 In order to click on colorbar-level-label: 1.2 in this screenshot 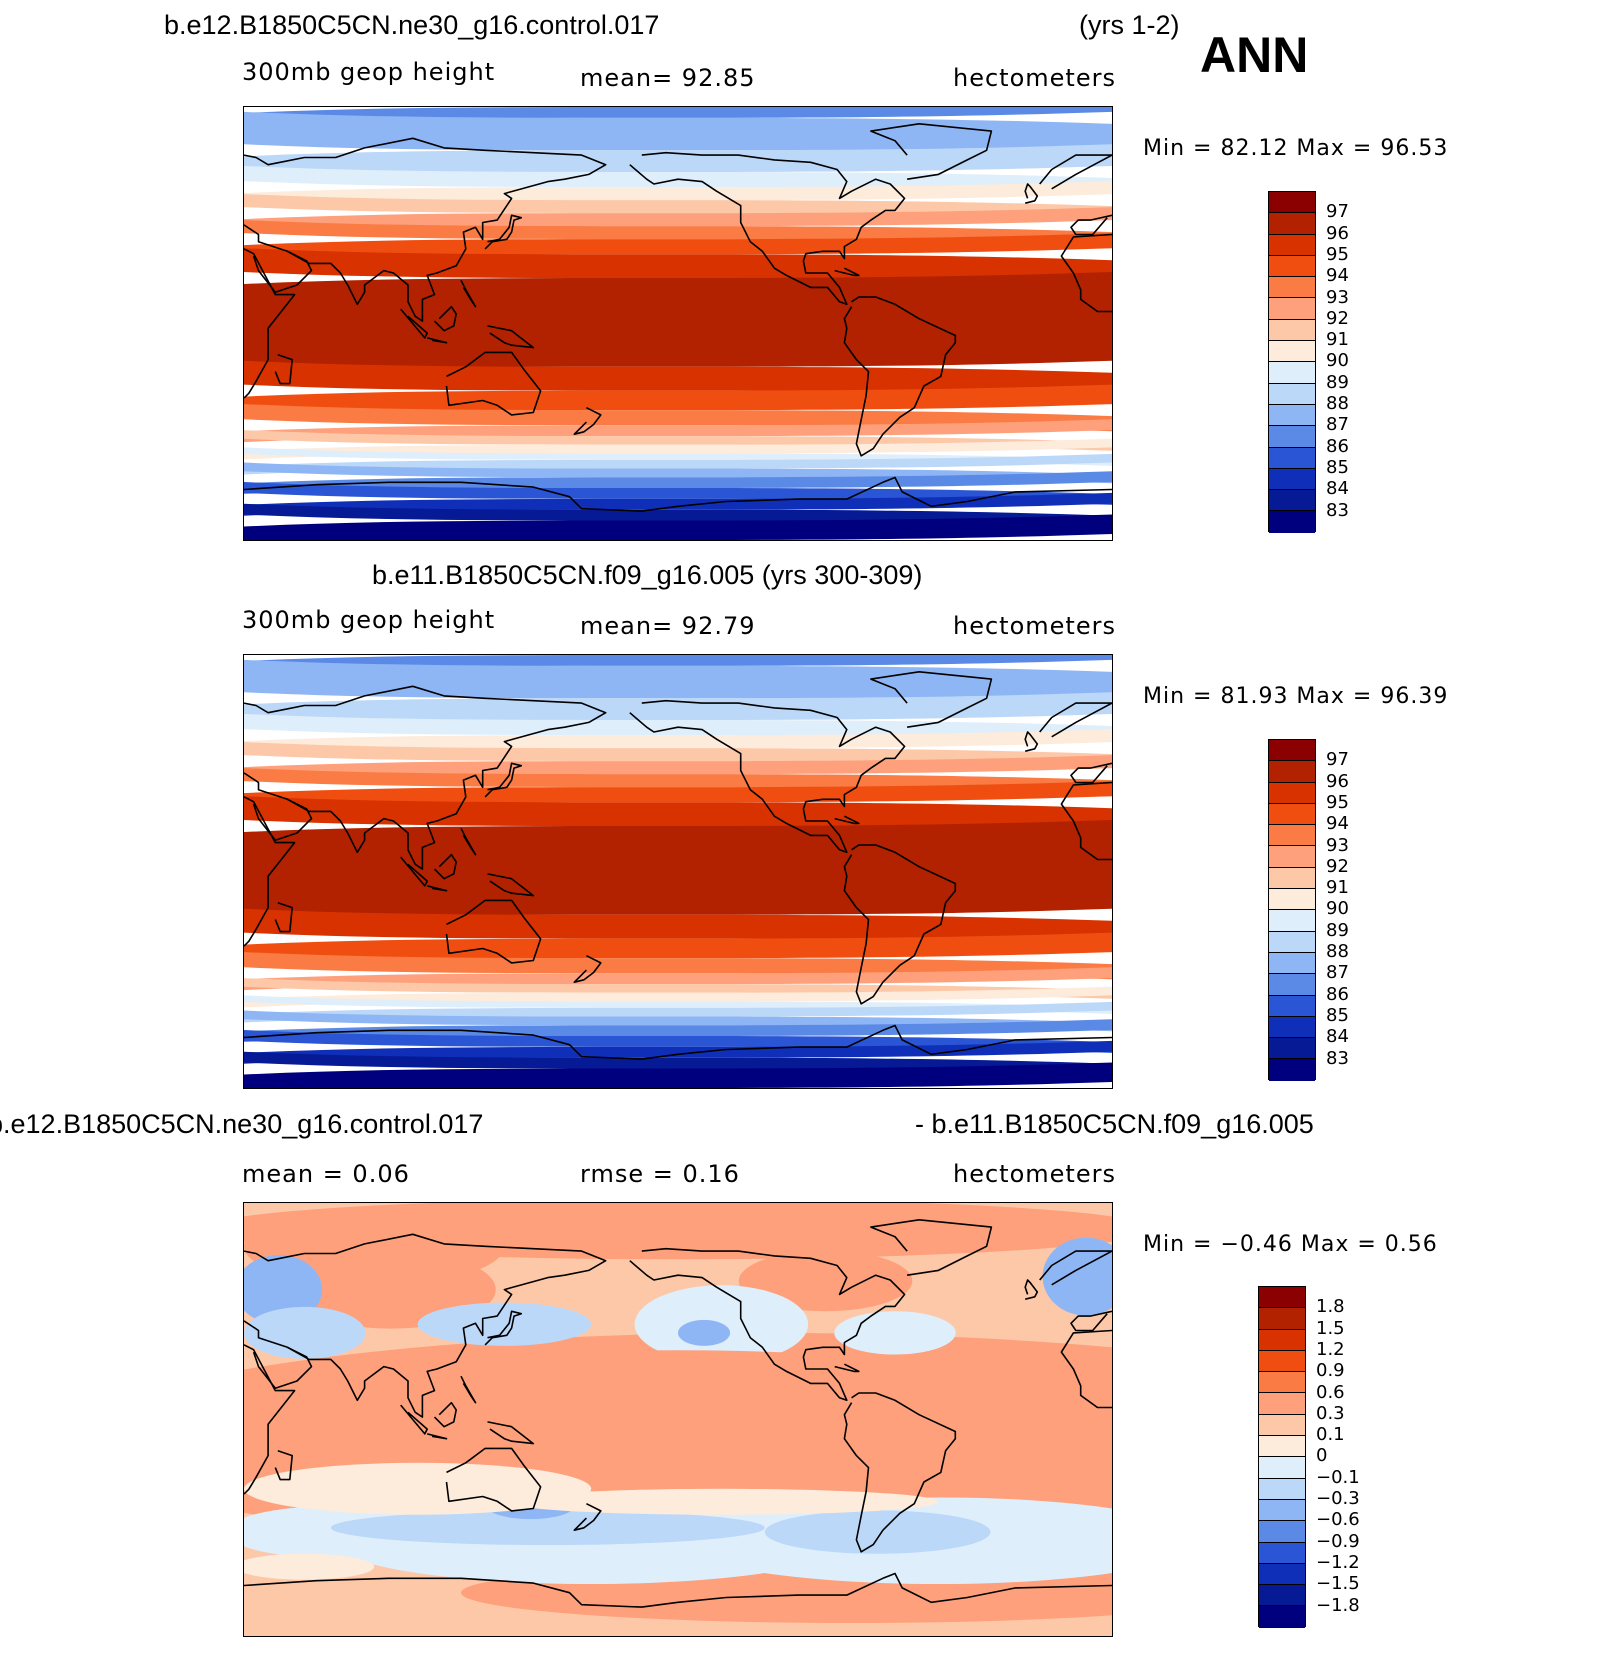, I will do `click(1330, 1349)`.